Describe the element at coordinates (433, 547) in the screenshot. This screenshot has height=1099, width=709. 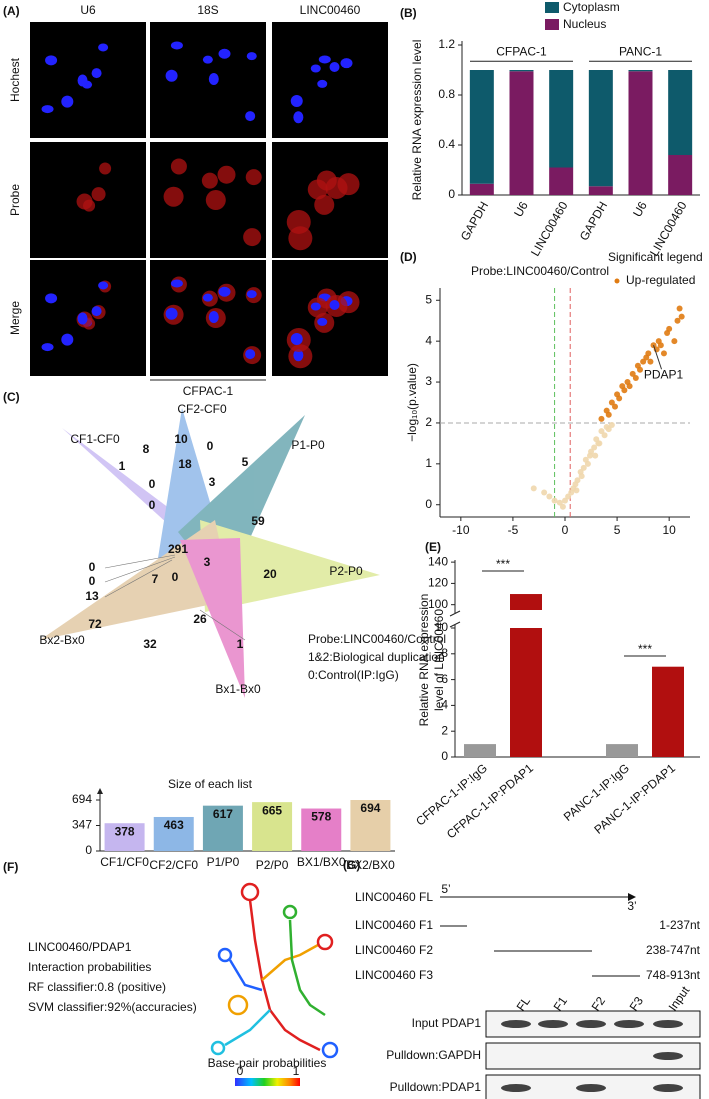
I see `panel-label: (E)` at that location.